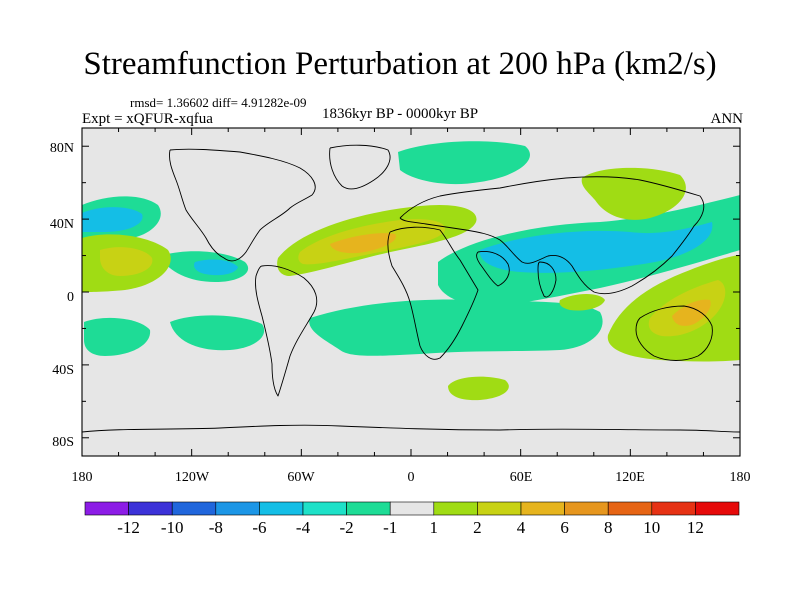 This screenshot has height=600, width=800. What do you see at coordinates (552, 235) in the screenshot?
I see `coastline-europe-asia` at bounding box center [552, 235].